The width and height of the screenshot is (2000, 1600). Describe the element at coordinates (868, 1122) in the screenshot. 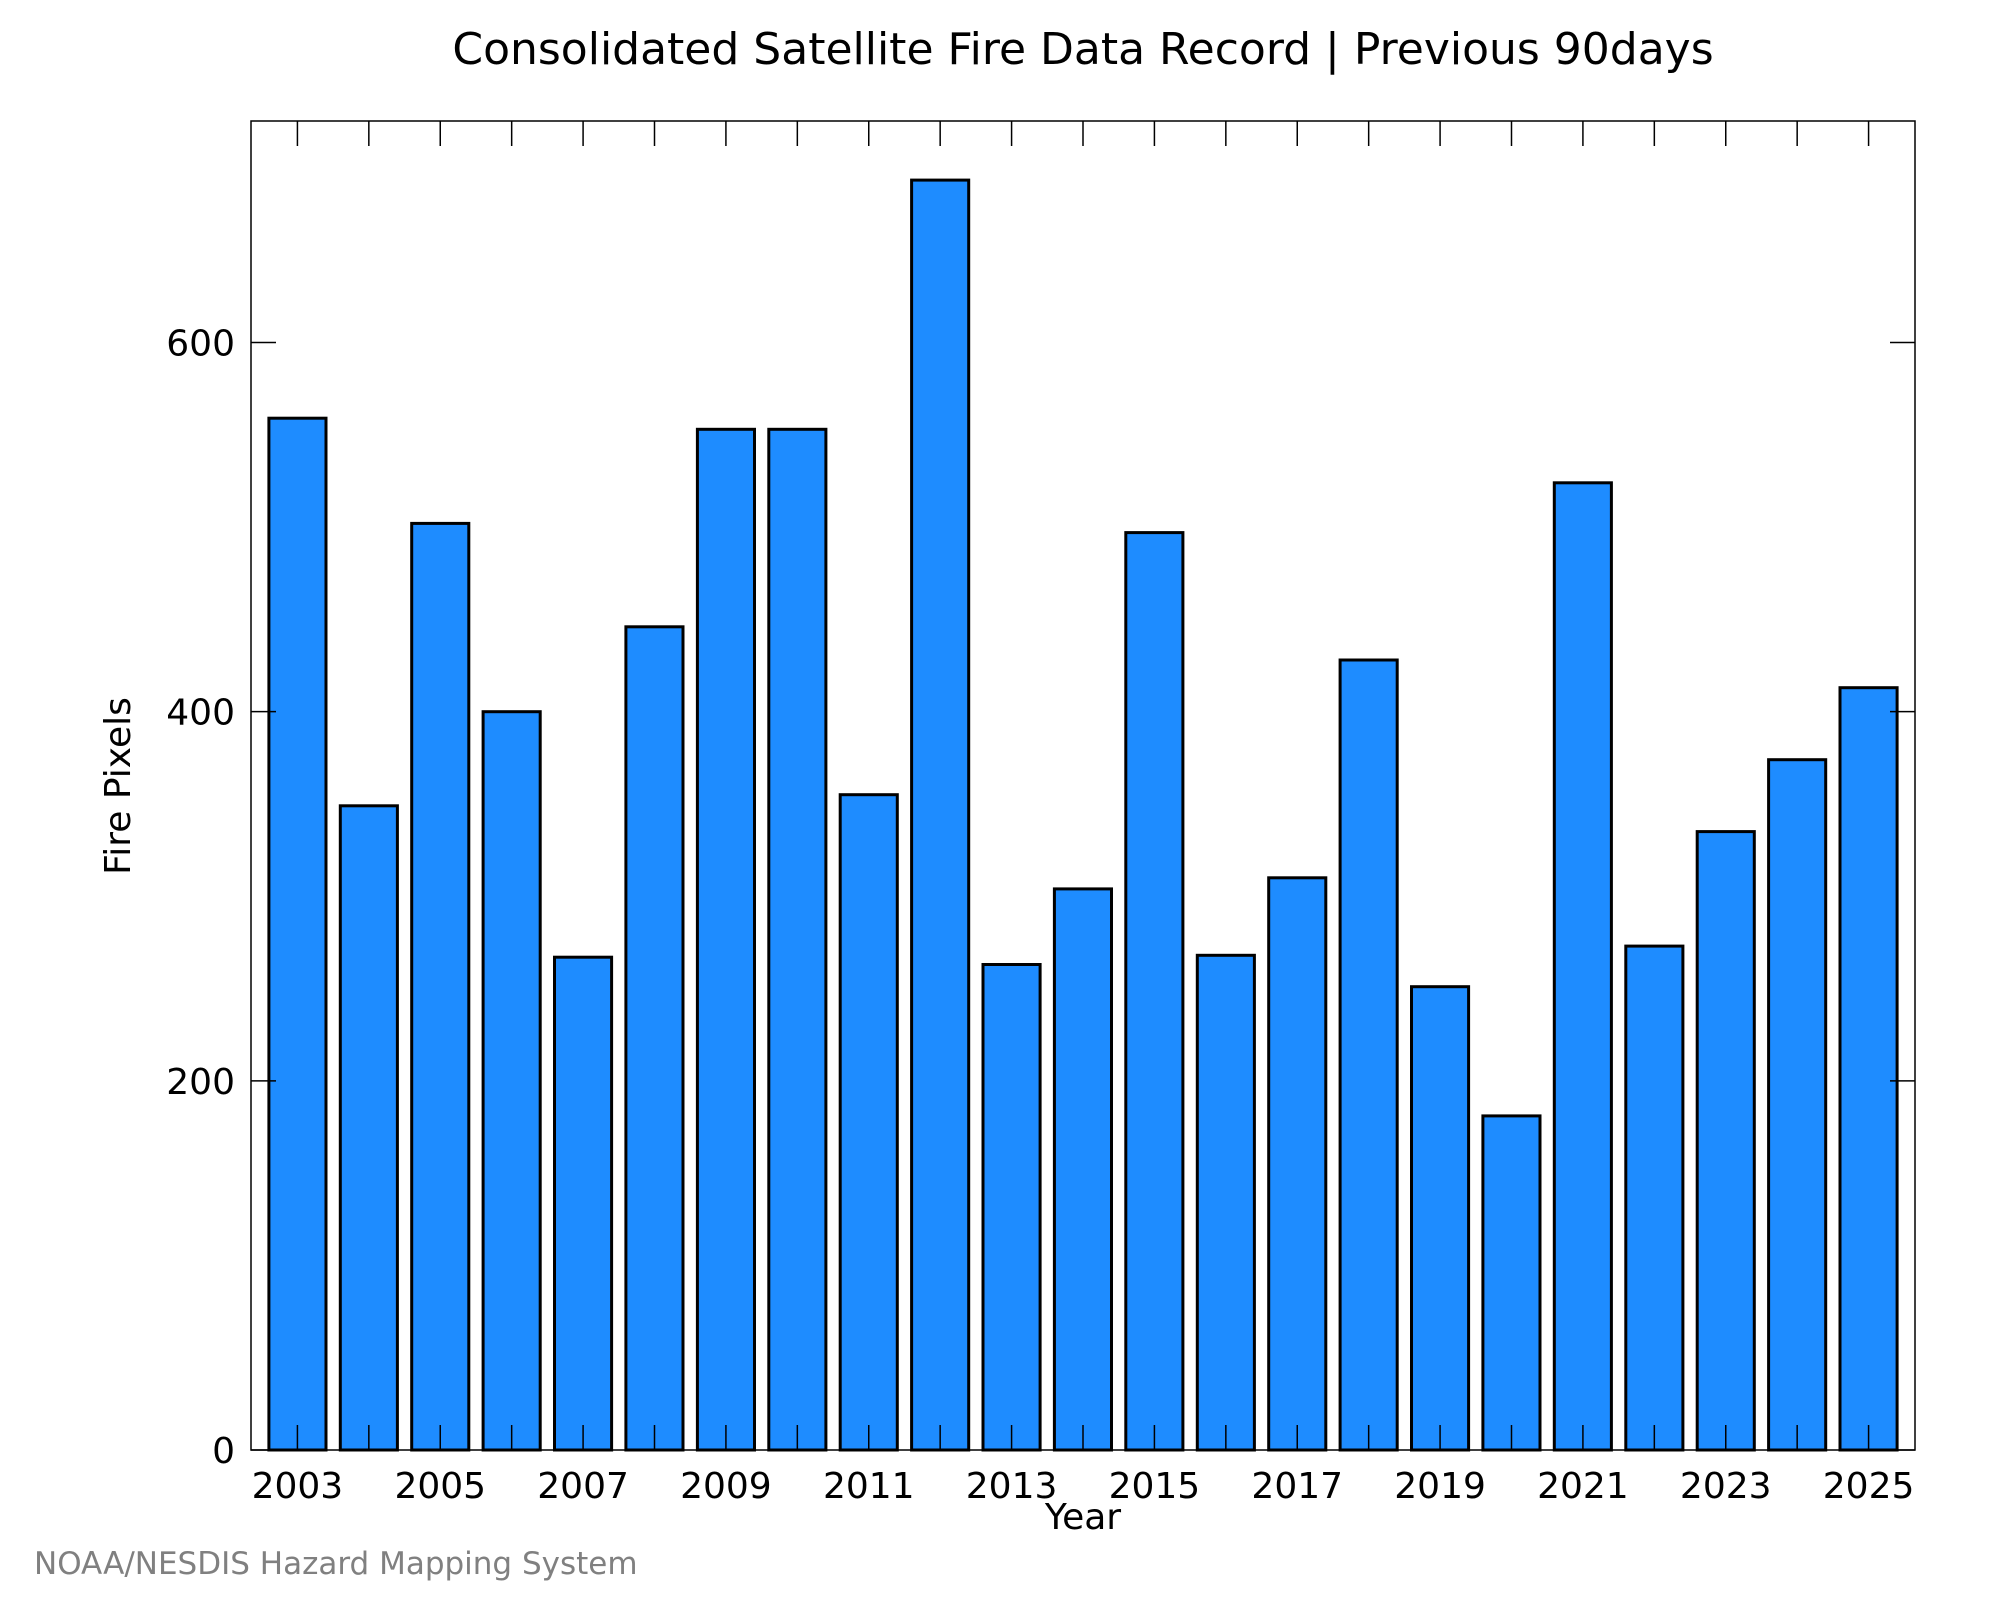

I see `bar-2011` at that location.